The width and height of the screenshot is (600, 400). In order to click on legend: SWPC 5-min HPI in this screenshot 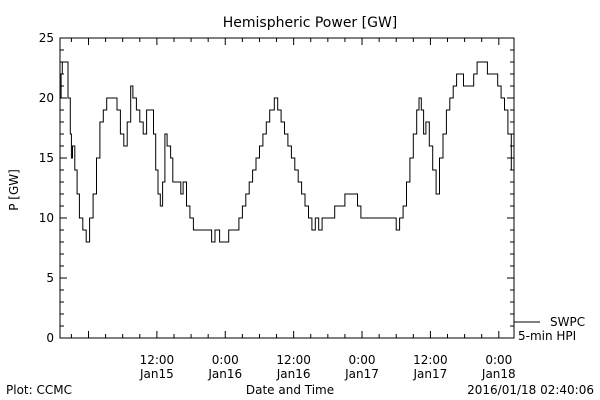, I will do `click(549, 329)`.